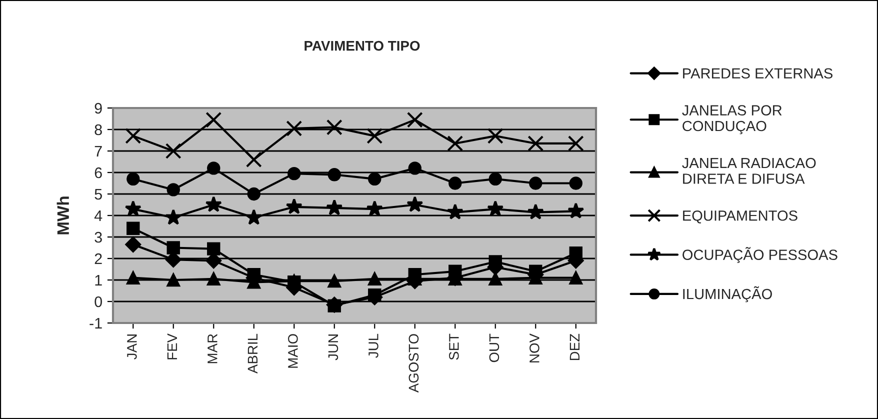 The height and width of the screenshot is (419, 878). Describe the element at coordinates (575, 347) in the screenshot. I see `x-tick-label: DEZ` at that location.